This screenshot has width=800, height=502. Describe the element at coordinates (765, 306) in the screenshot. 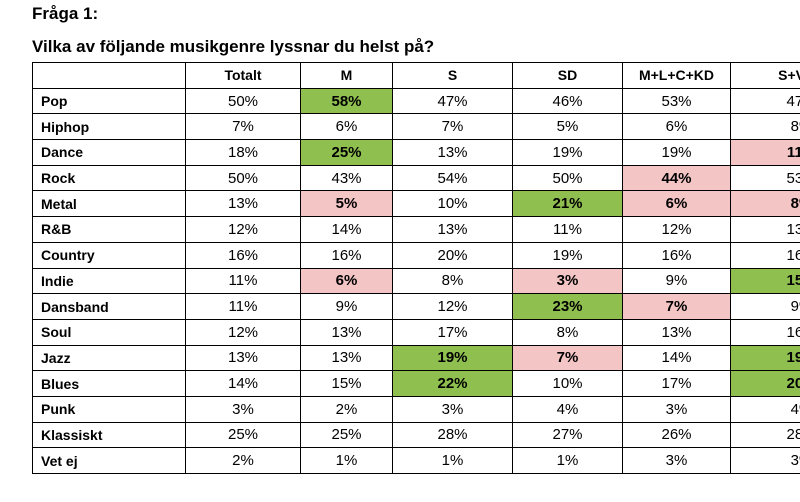

I see `value-cell: 9%` at that location.